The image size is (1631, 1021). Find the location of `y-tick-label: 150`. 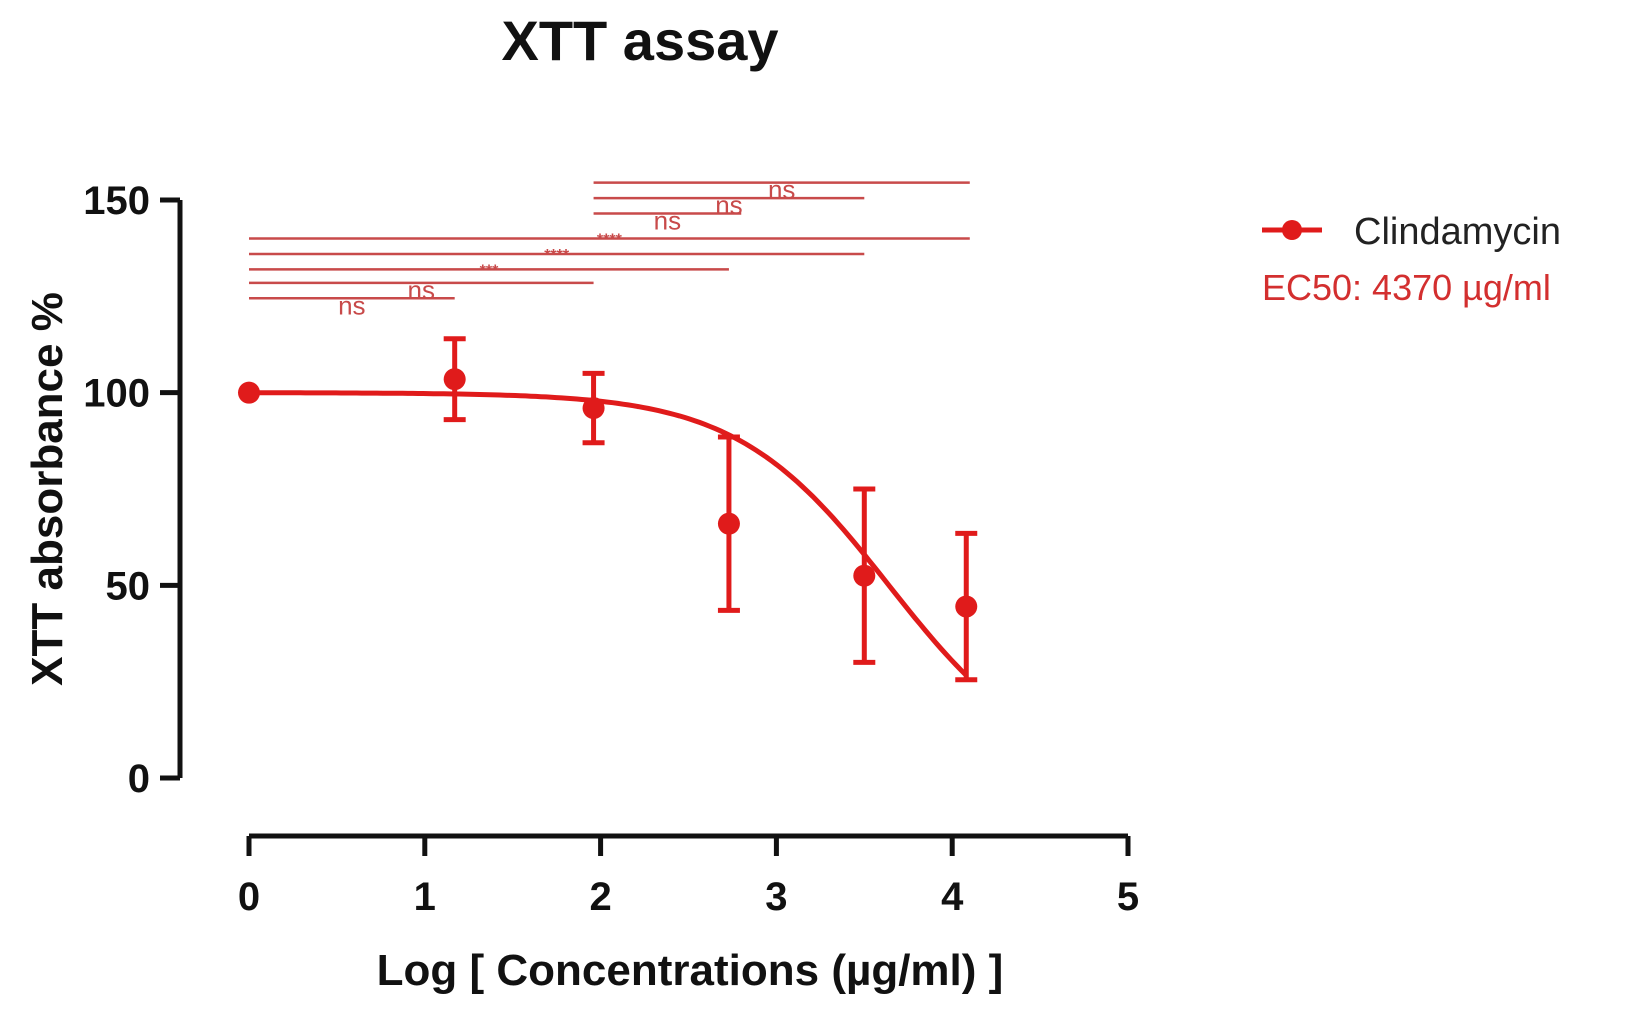

y-tick-label: 150 is located at coordinates (116, 201).